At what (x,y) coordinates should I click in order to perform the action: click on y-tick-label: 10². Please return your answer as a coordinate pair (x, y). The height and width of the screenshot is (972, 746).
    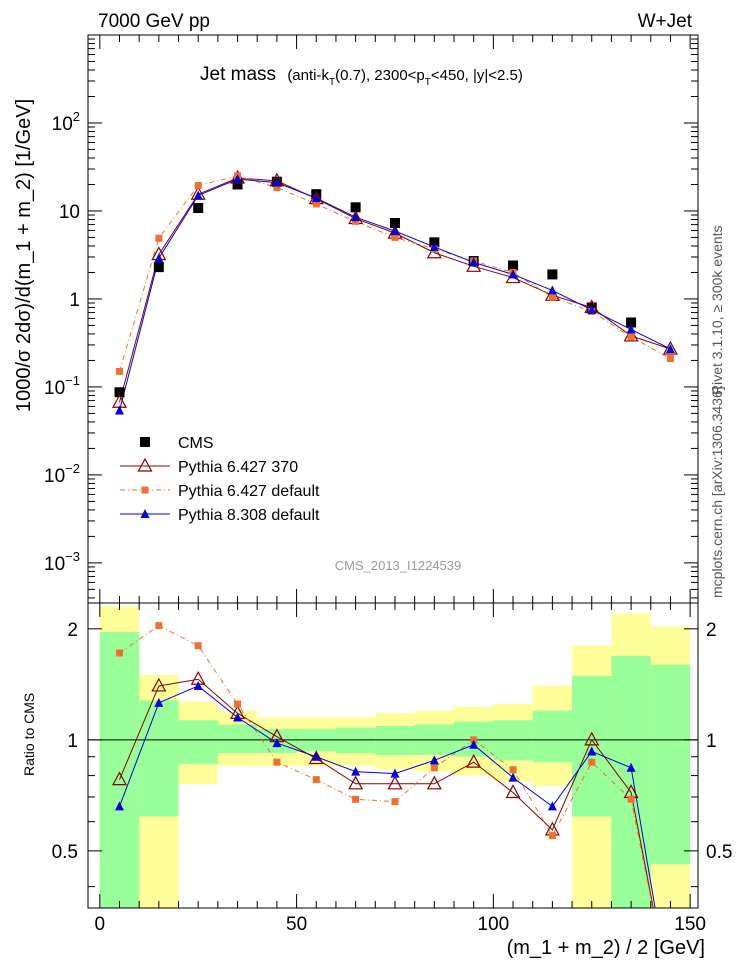
    Looking at the image, I should click on (66, 122).